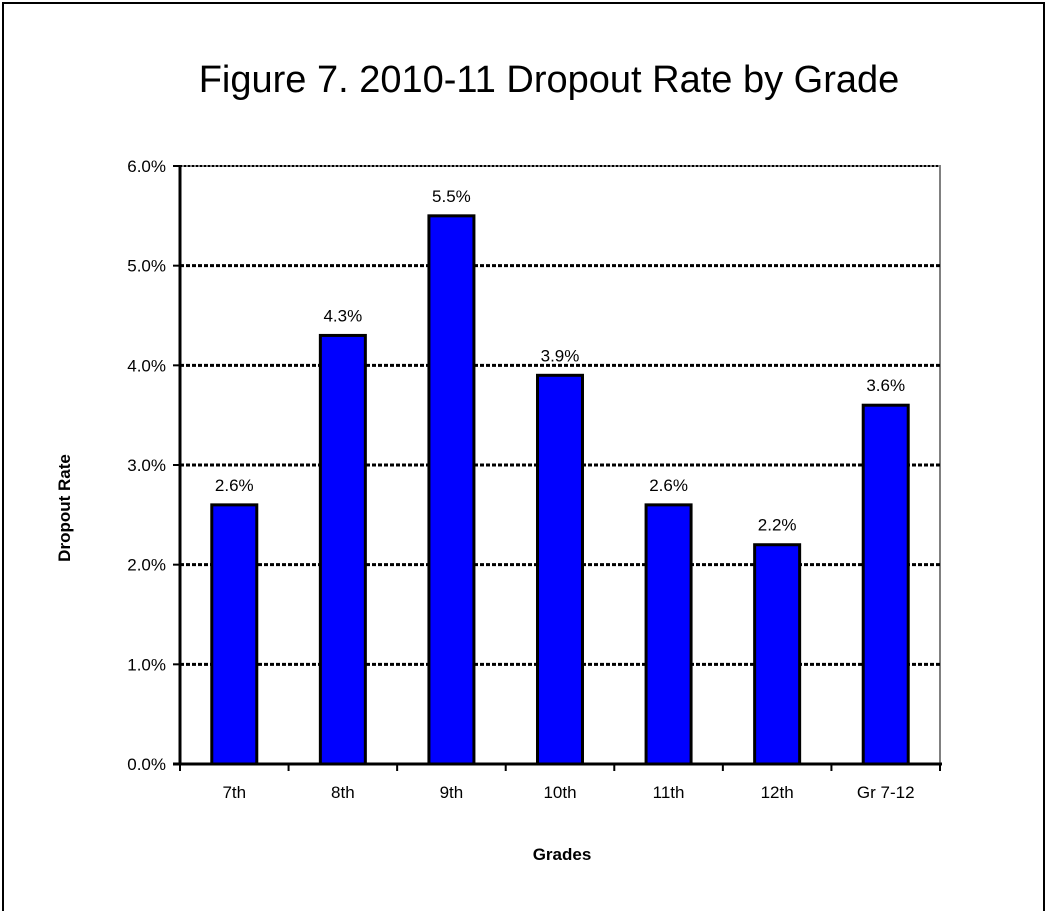  Describe the element at coordinates (886, 792) in the screenshot. I see `x-tick-label: Gr 7-12` at that location.